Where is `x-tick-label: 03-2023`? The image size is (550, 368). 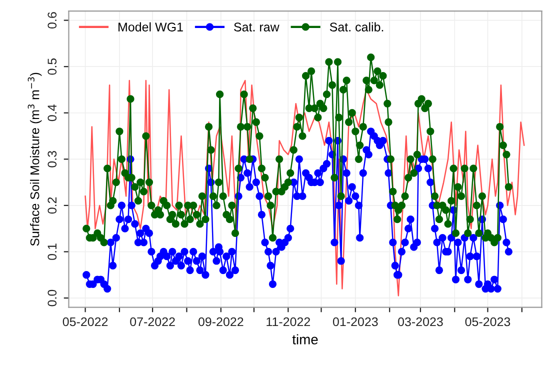 x-tick-label: 03-2023 is located at coordinates (420, 321).